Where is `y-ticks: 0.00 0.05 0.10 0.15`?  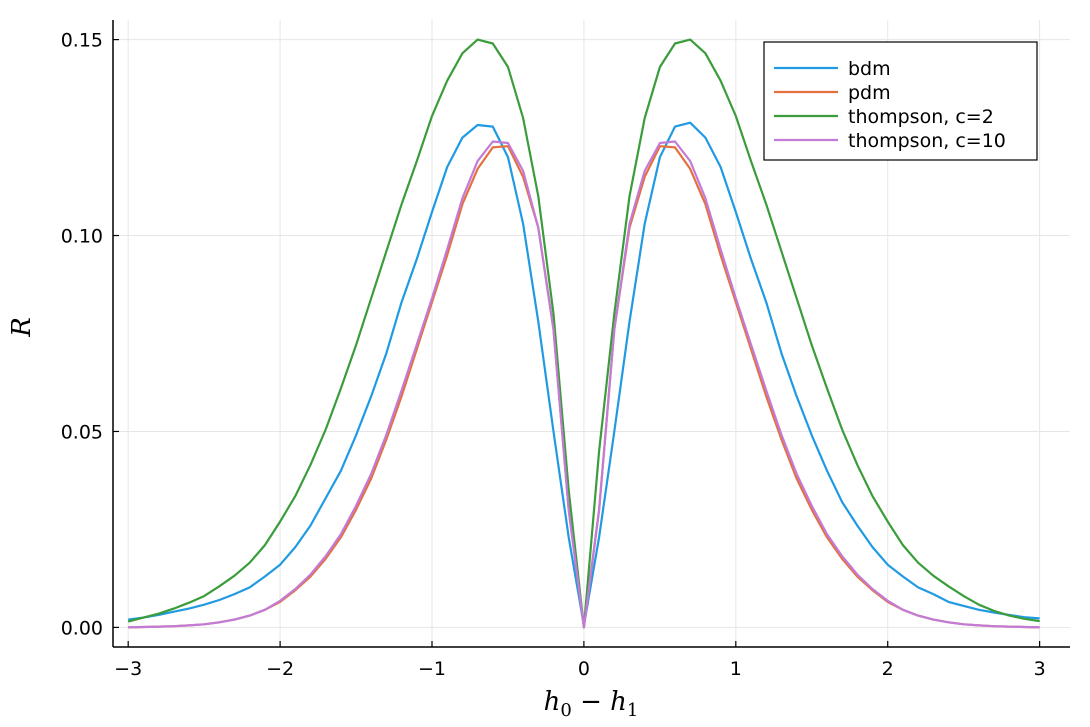
y-ticks: 0.00 0.05 0.10 0.15 is located at coordinates (90, 334).